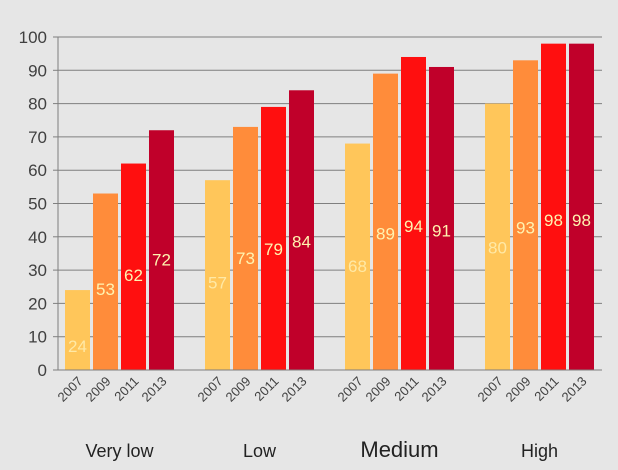 This screenshot has width=618, height=470. Describe the element at coordinates (42, 370) in the screenshot. I see `y-tick-label: 0` at that location.